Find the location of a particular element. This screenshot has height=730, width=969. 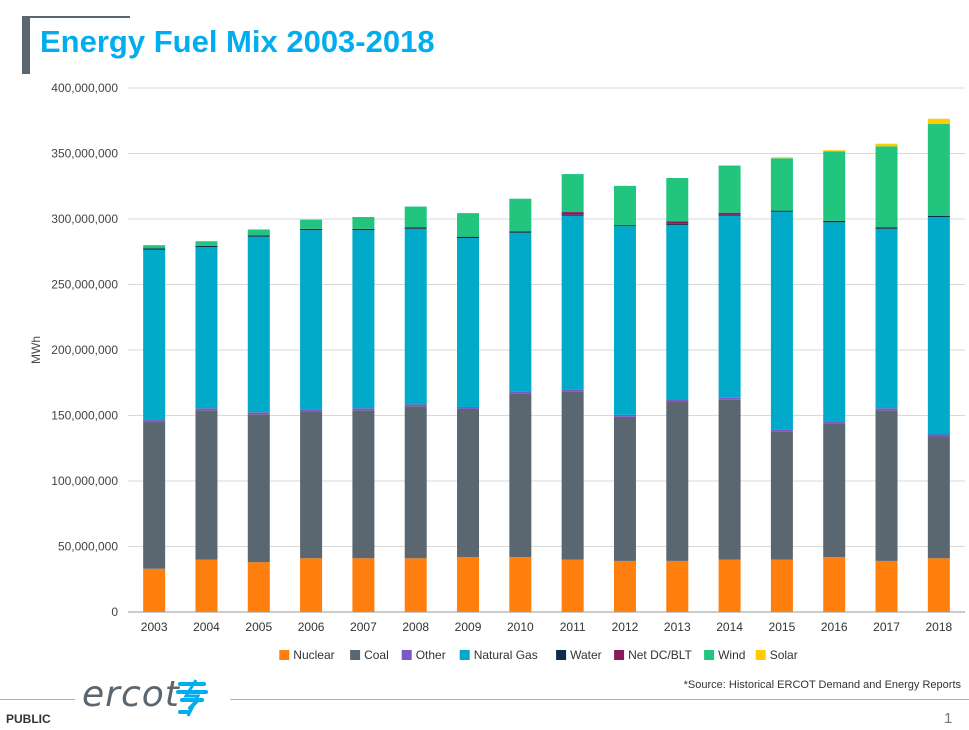

legend-label: Natural Gas is located at coordinates (506, 655).